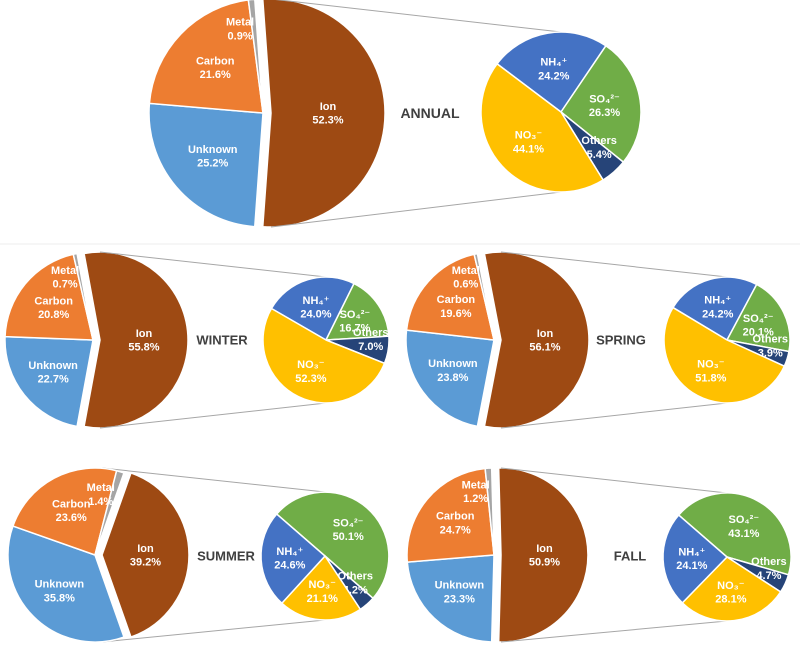 The width and height of the screenshot is (800, 651). Describe the element at coordinates (528, 143) in the screenshot. I see `sub-data-label-no3: NO₃⁻ 44.1%` at that location.